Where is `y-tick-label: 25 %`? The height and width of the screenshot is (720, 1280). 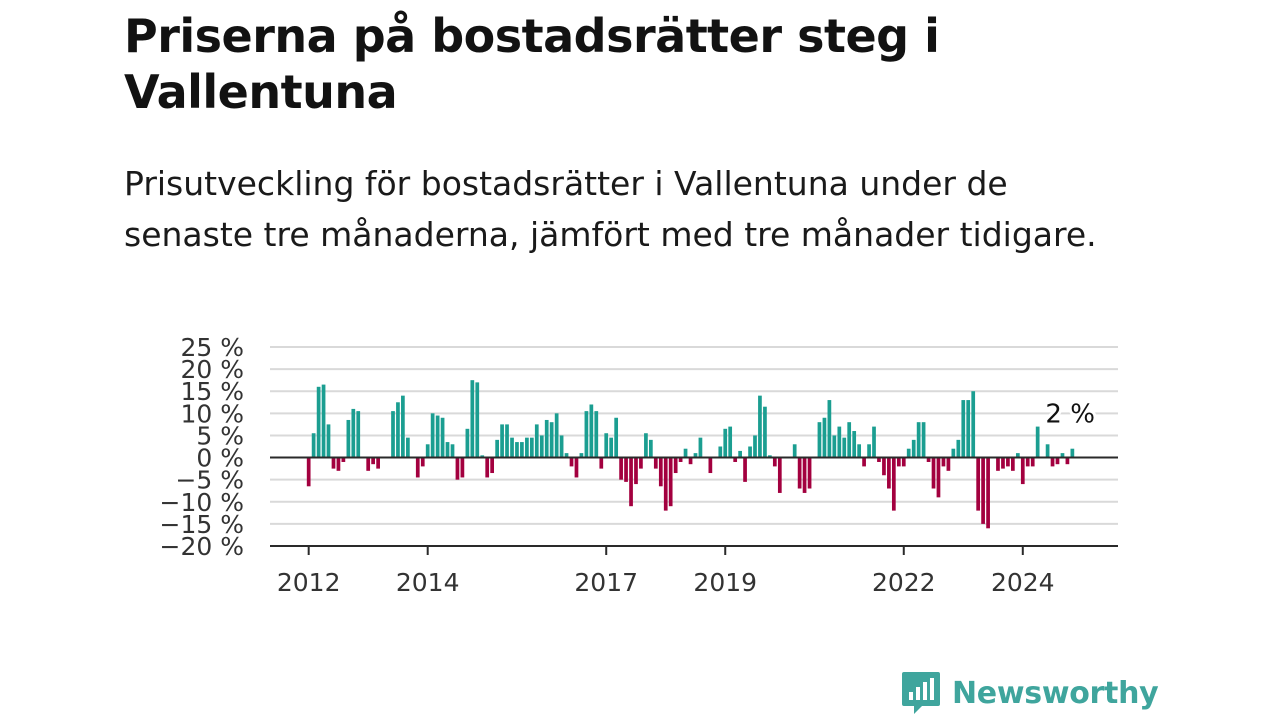
y-tick-label: 25 % is located at coordinates (212, 347).